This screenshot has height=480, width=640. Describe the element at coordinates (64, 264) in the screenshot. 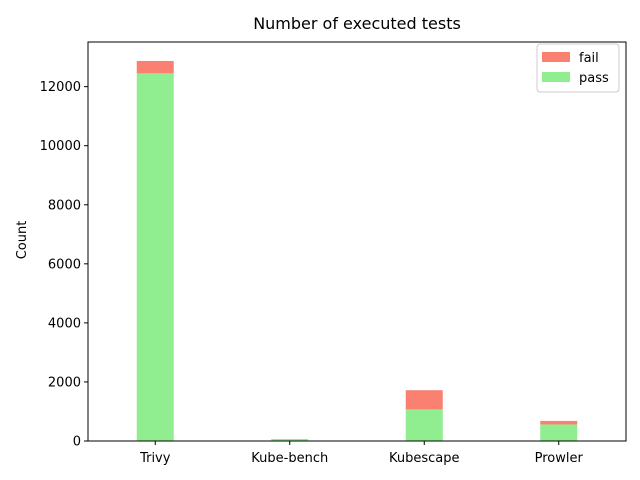

I see `y-tick-label: 6000` at that location.